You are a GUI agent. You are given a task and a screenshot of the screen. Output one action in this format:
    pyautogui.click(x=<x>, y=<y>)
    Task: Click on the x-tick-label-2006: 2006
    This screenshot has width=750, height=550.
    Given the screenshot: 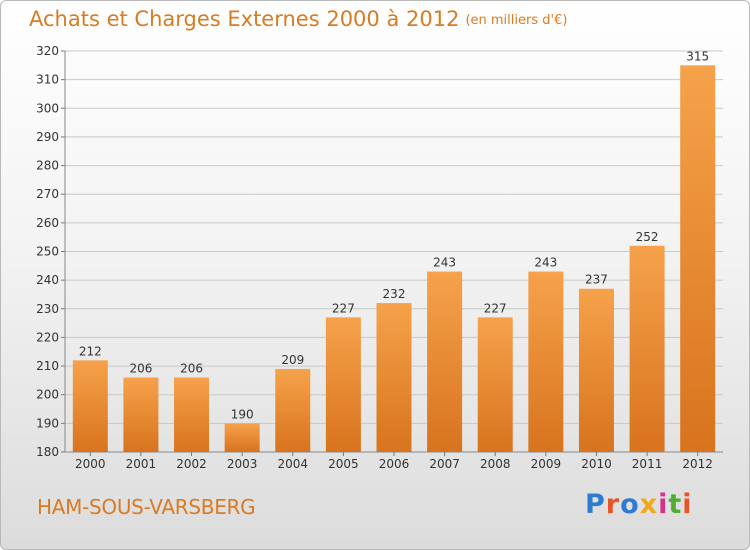 What is the action you would take?
    pyautogui.click(x=394, y=464)
    